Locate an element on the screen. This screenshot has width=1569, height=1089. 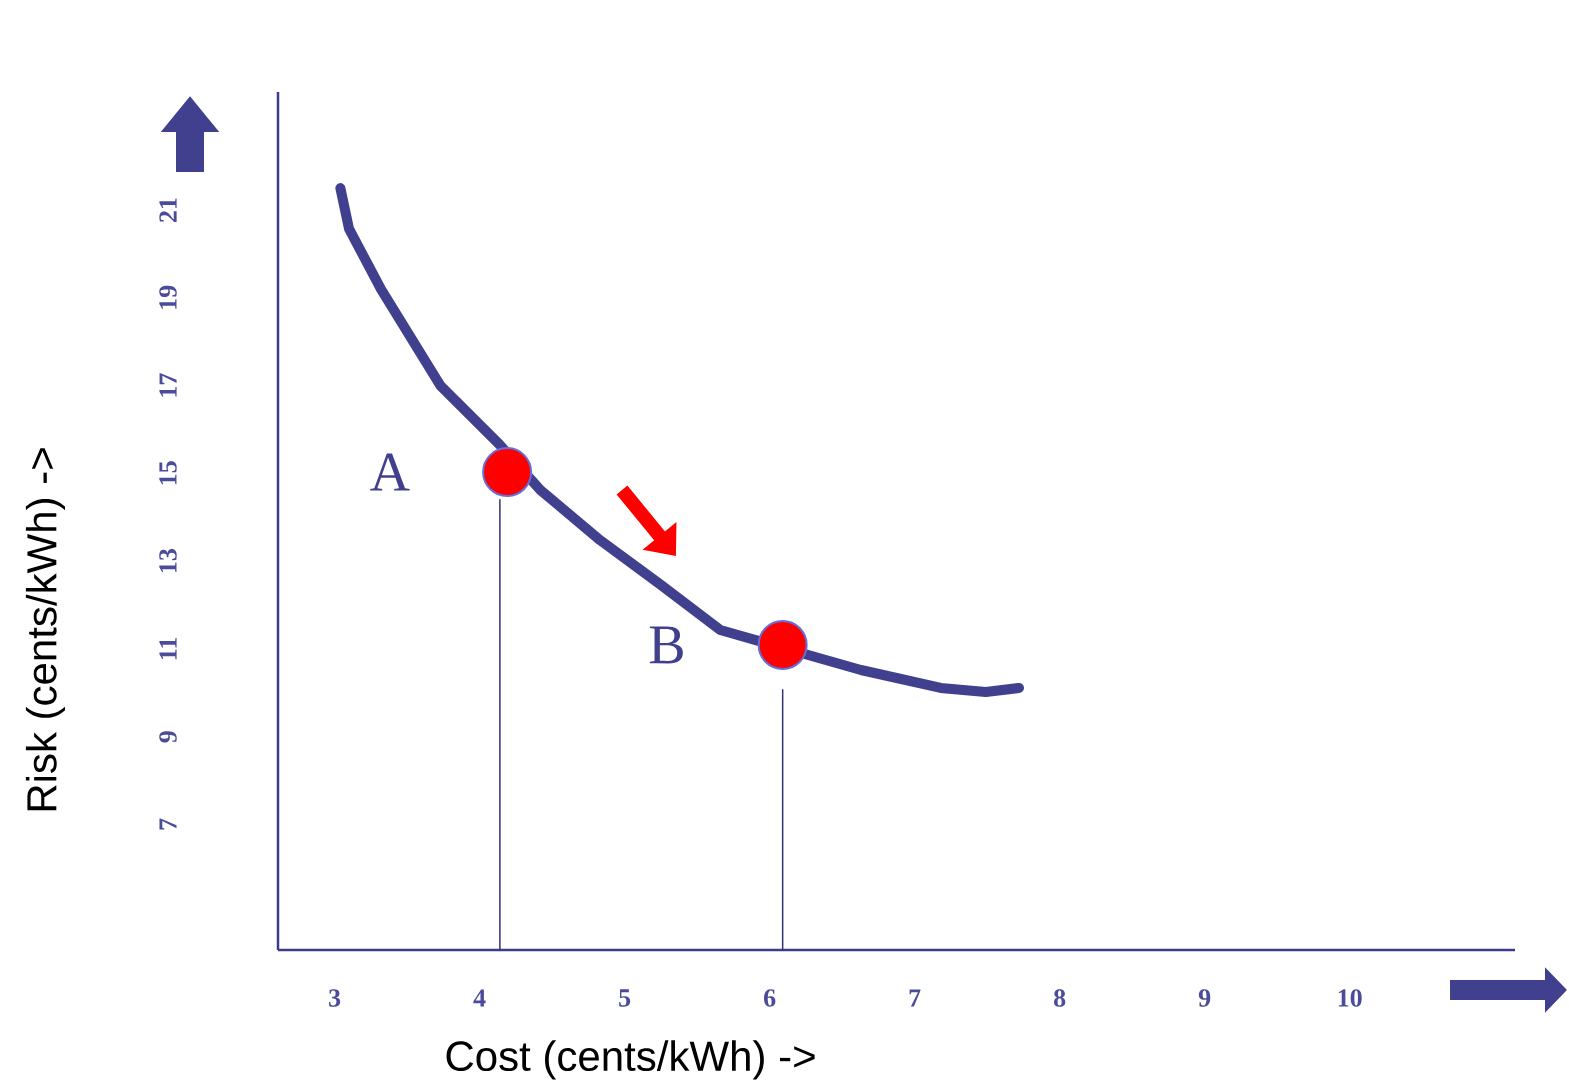
x-axis-title: Cost (cents/kWh) -> is located at coordinates (630, 1060).